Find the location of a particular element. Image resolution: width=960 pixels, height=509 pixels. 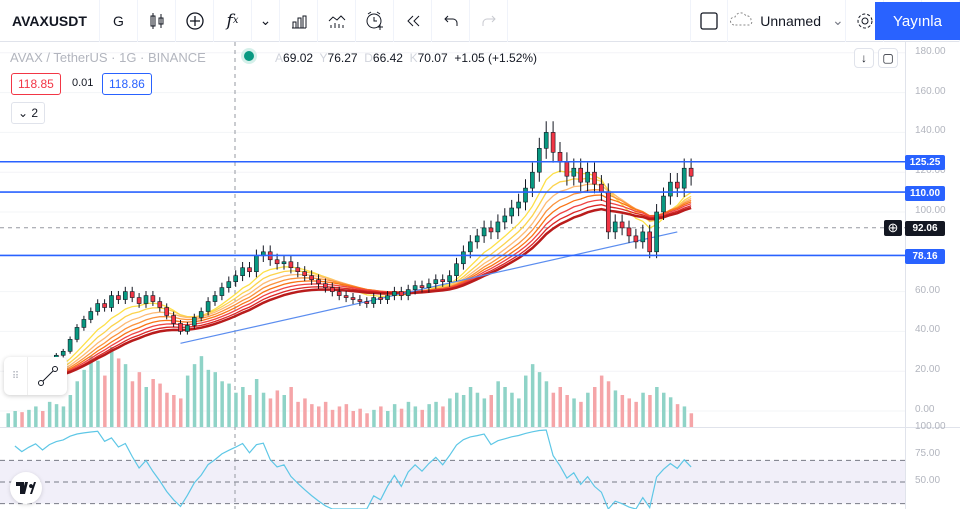

maximize-pane-button: ▢ is located at coordinates (888, 58).